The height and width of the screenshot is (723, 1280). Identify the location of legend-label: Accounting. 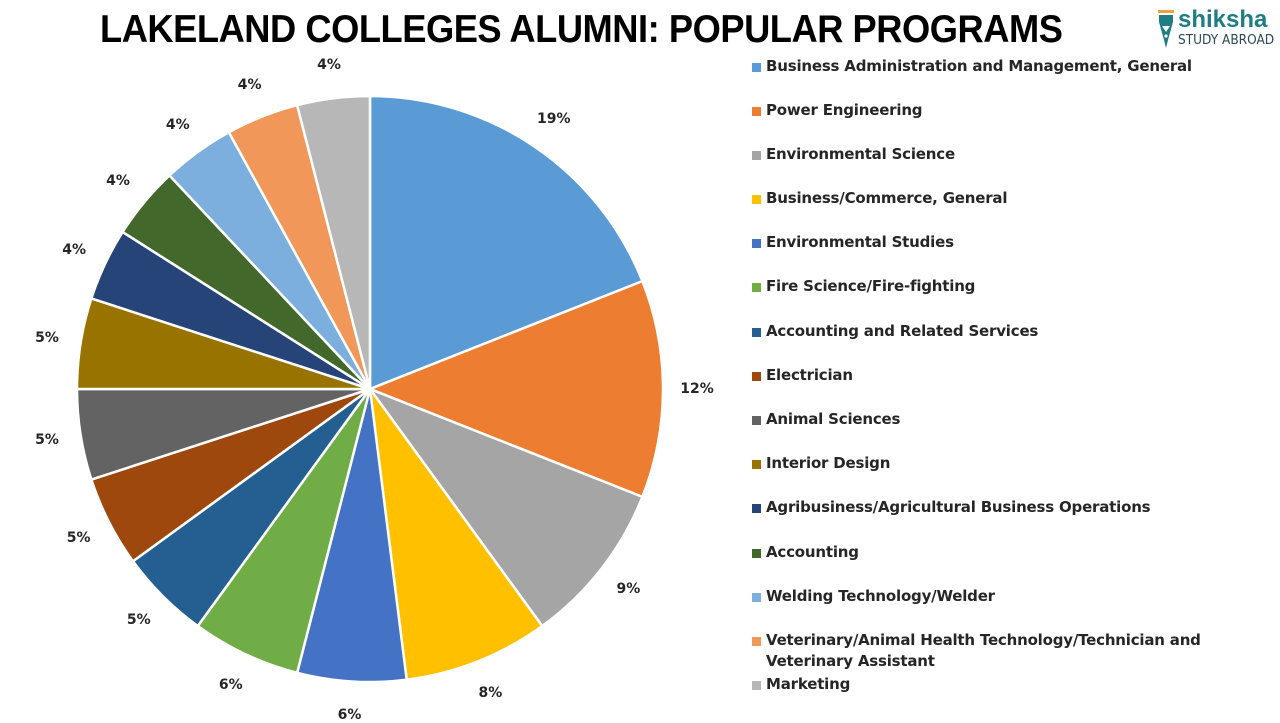
(812, 552).